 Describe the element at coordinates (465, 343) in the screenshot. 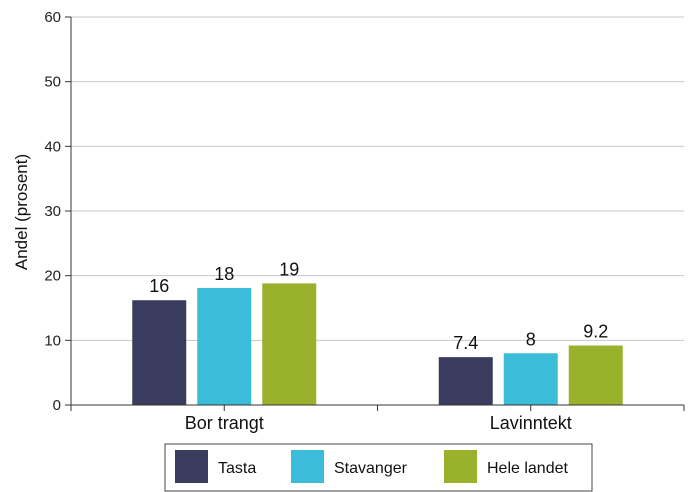

I see `data-label: 7.4` at that location.